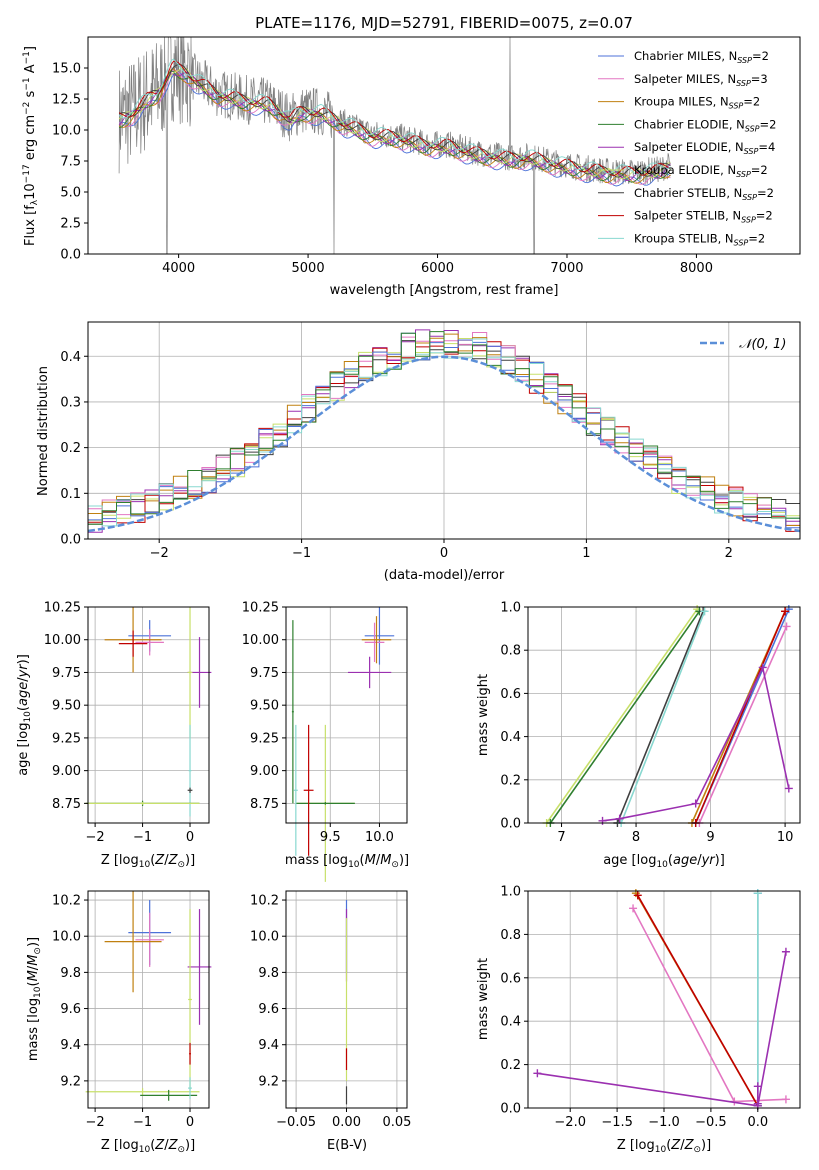 The width and height of the screenshot is (819, 1170). I want to click on x-tick-label: 0.00, so click(346, 1122).